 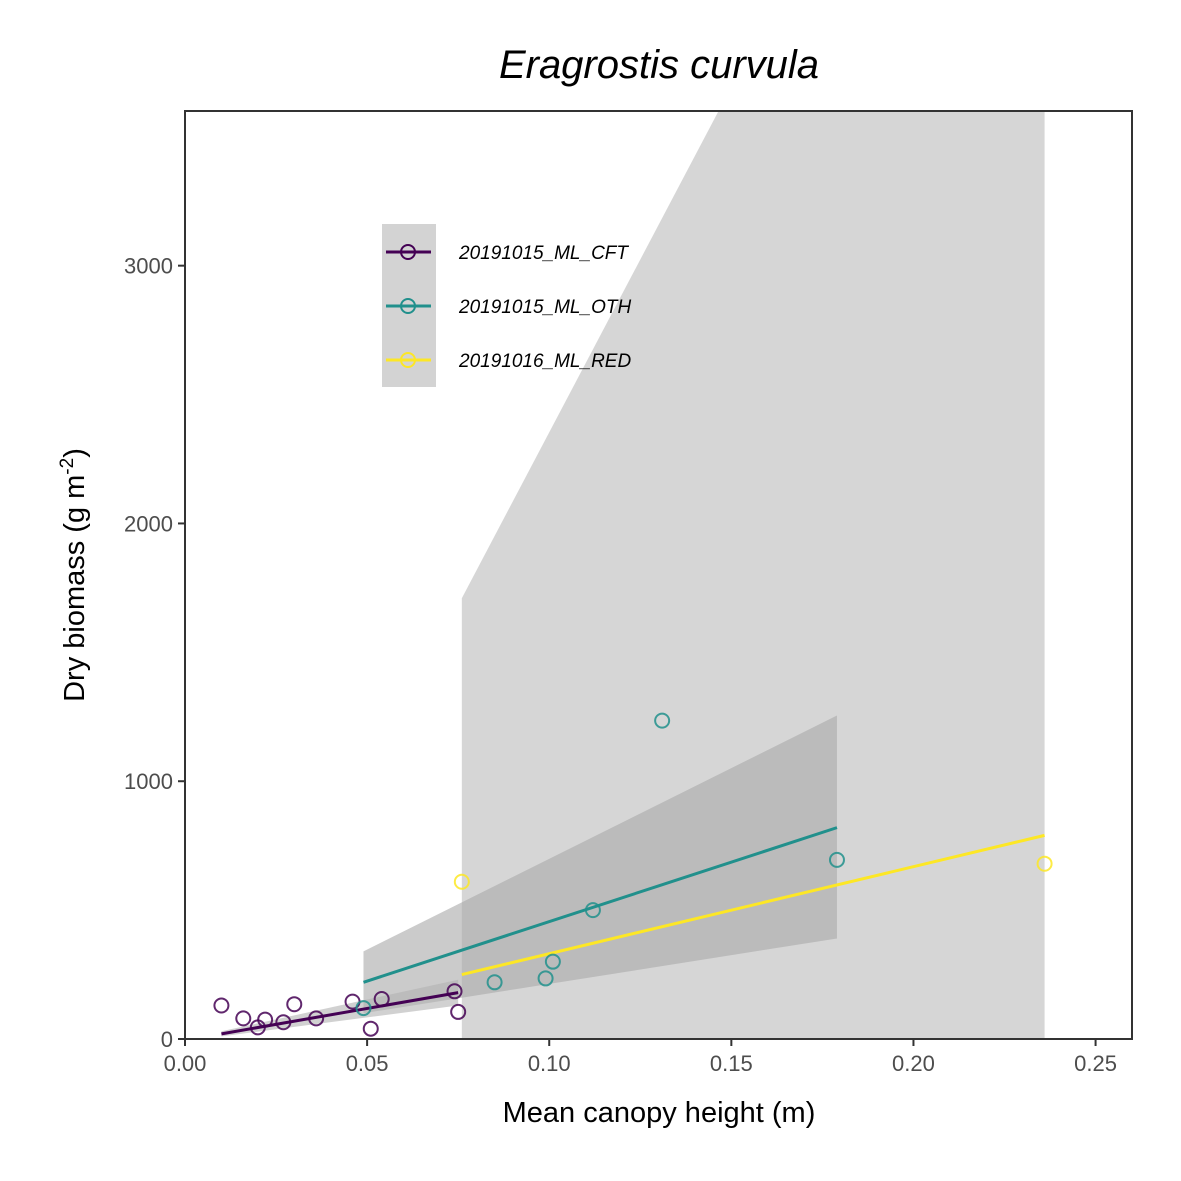 I want to click on x-tick-label: 0.05, so click(x=367, y=1063).